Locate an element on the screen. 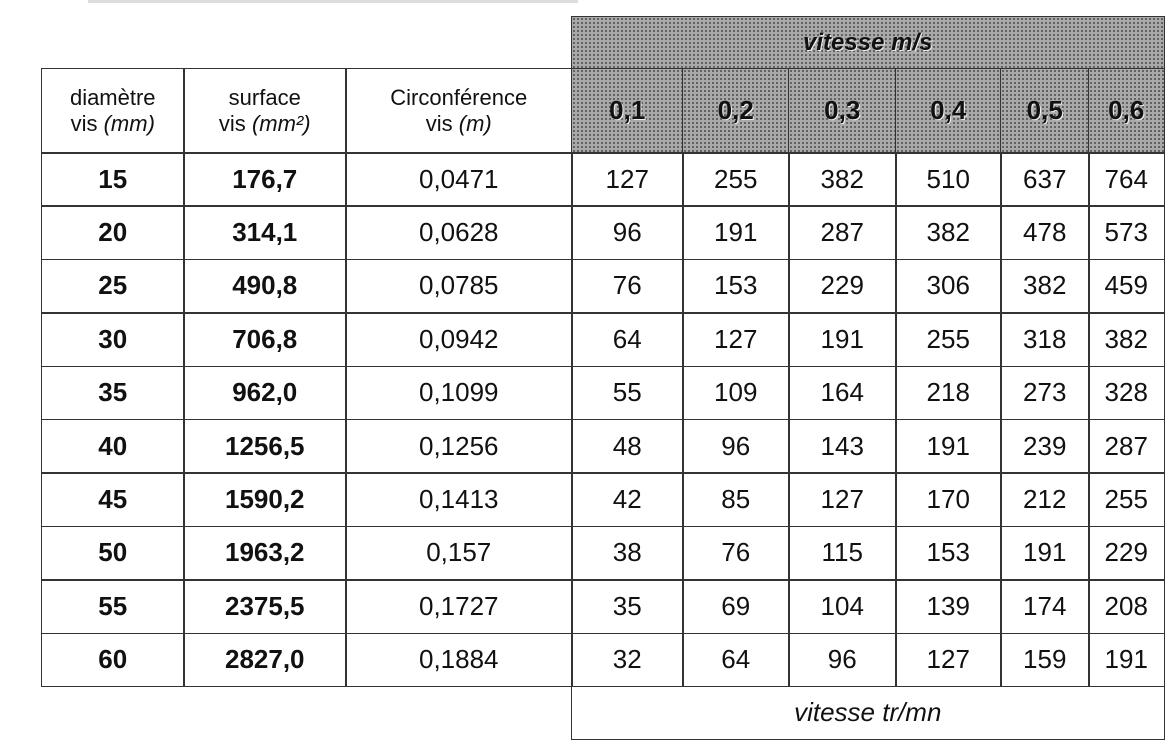 This screenshot has height=746, width=1175. speed-header: 0,5 is located at coordinates (1045, 111).